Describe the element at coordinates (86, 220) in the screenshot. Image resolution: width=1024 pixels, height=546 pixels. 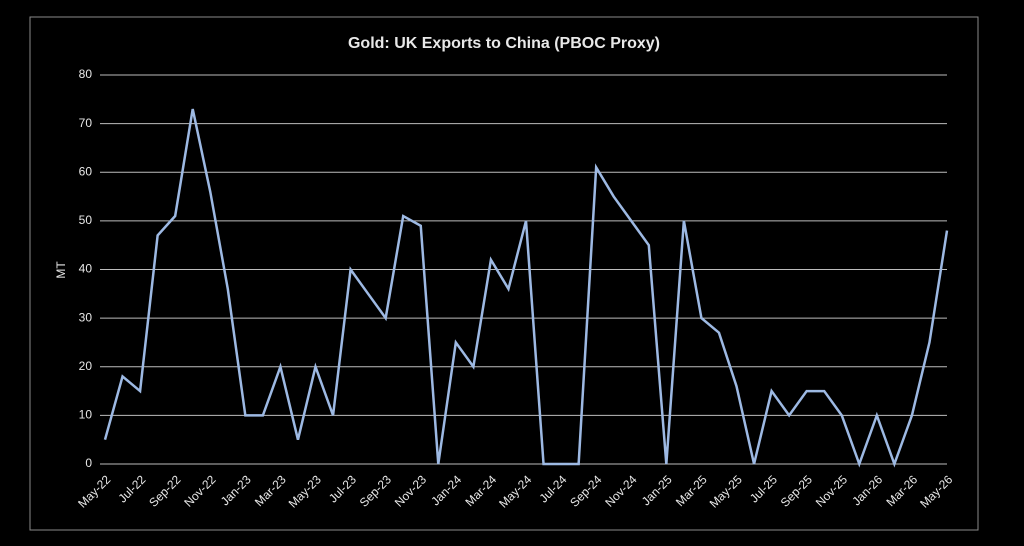
I see `y-tick-label: 50` at that location.